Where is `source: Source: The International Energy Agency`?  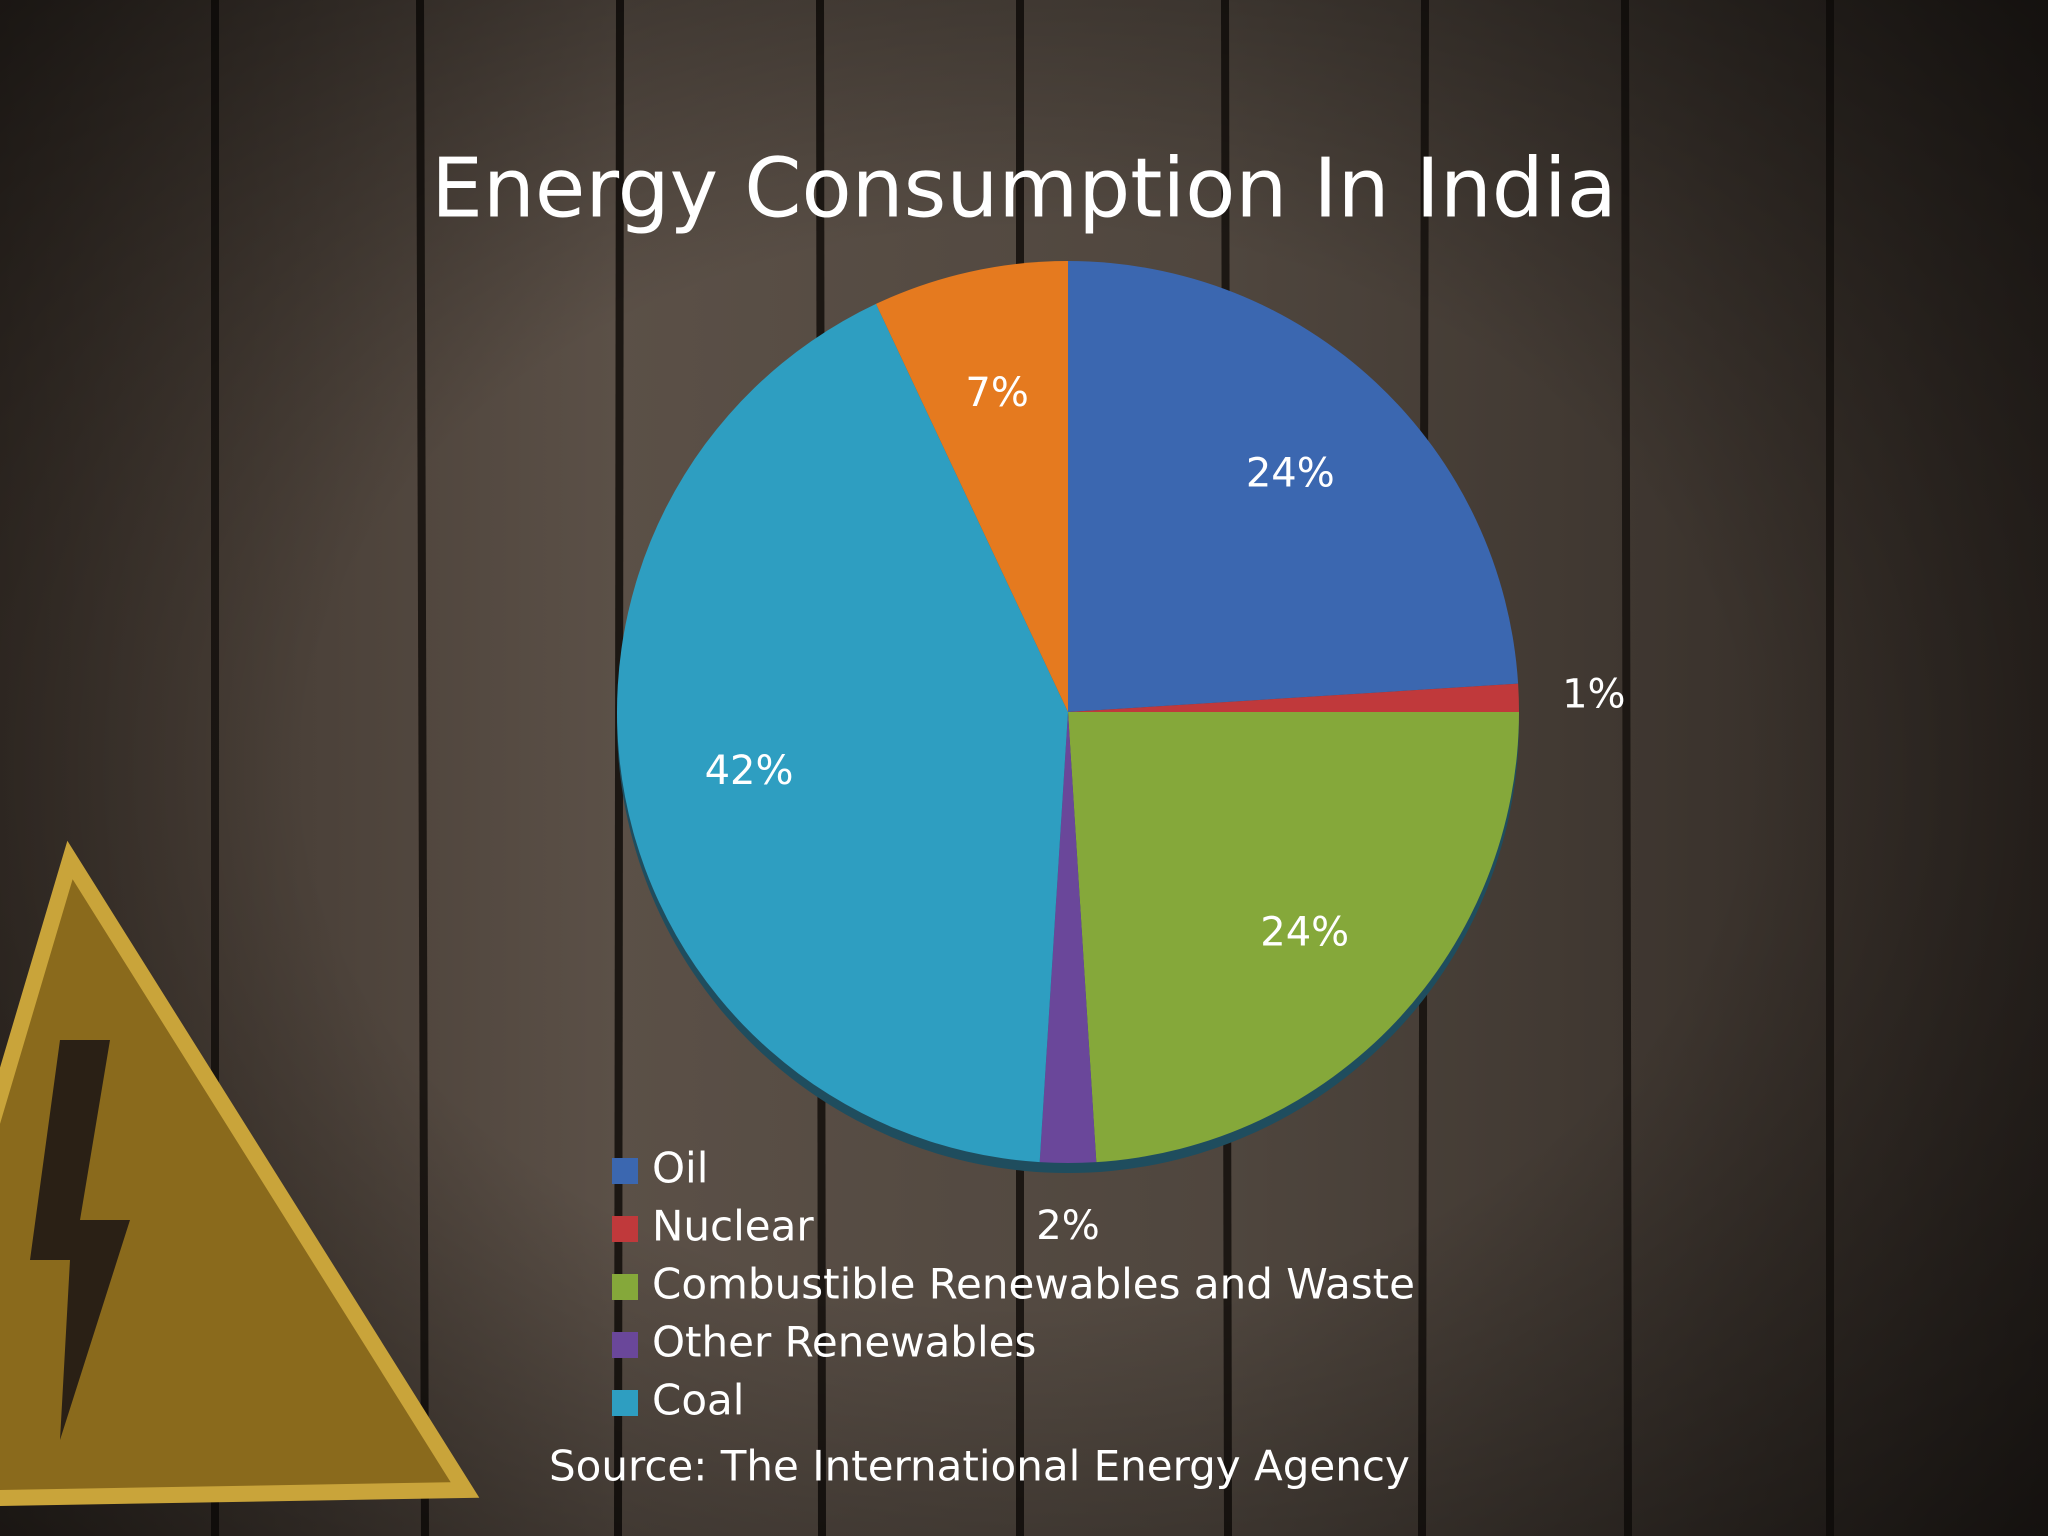 source: Source: The International Energy Agency is located at coordinates (979, 1466).